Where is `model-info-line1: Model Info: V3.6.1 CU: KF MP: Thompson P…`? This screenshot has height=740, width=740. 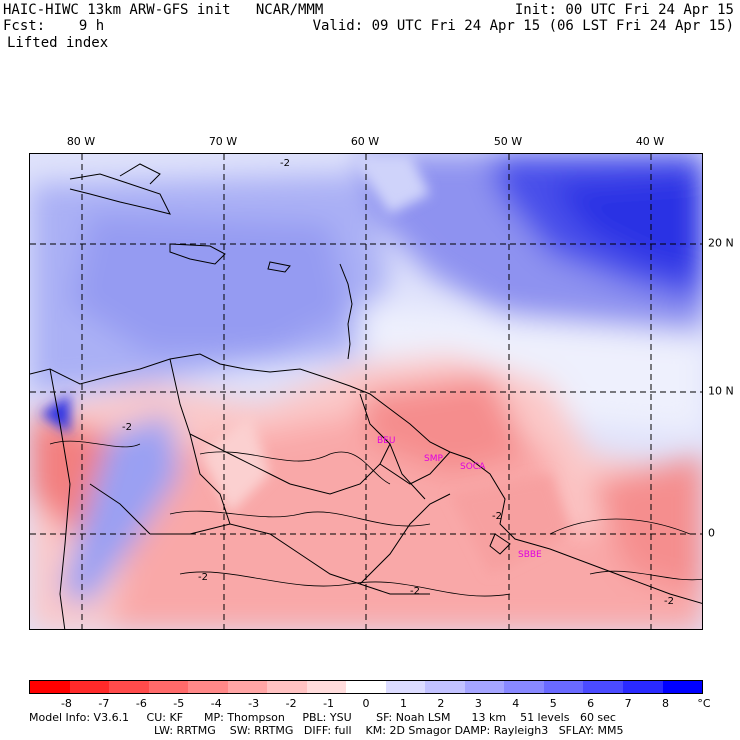
model-info-line1: Model Info: V3.6.1 CU: KF MP: Thompson P… is located at coordinates (322, 717).